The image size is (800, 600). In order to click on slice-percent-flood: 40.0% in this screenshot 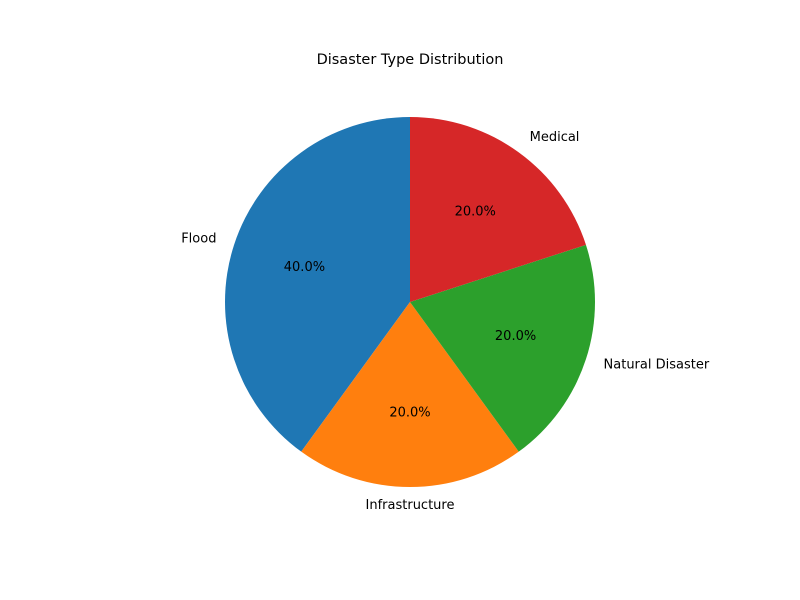, I will do `click(304, 267)`.